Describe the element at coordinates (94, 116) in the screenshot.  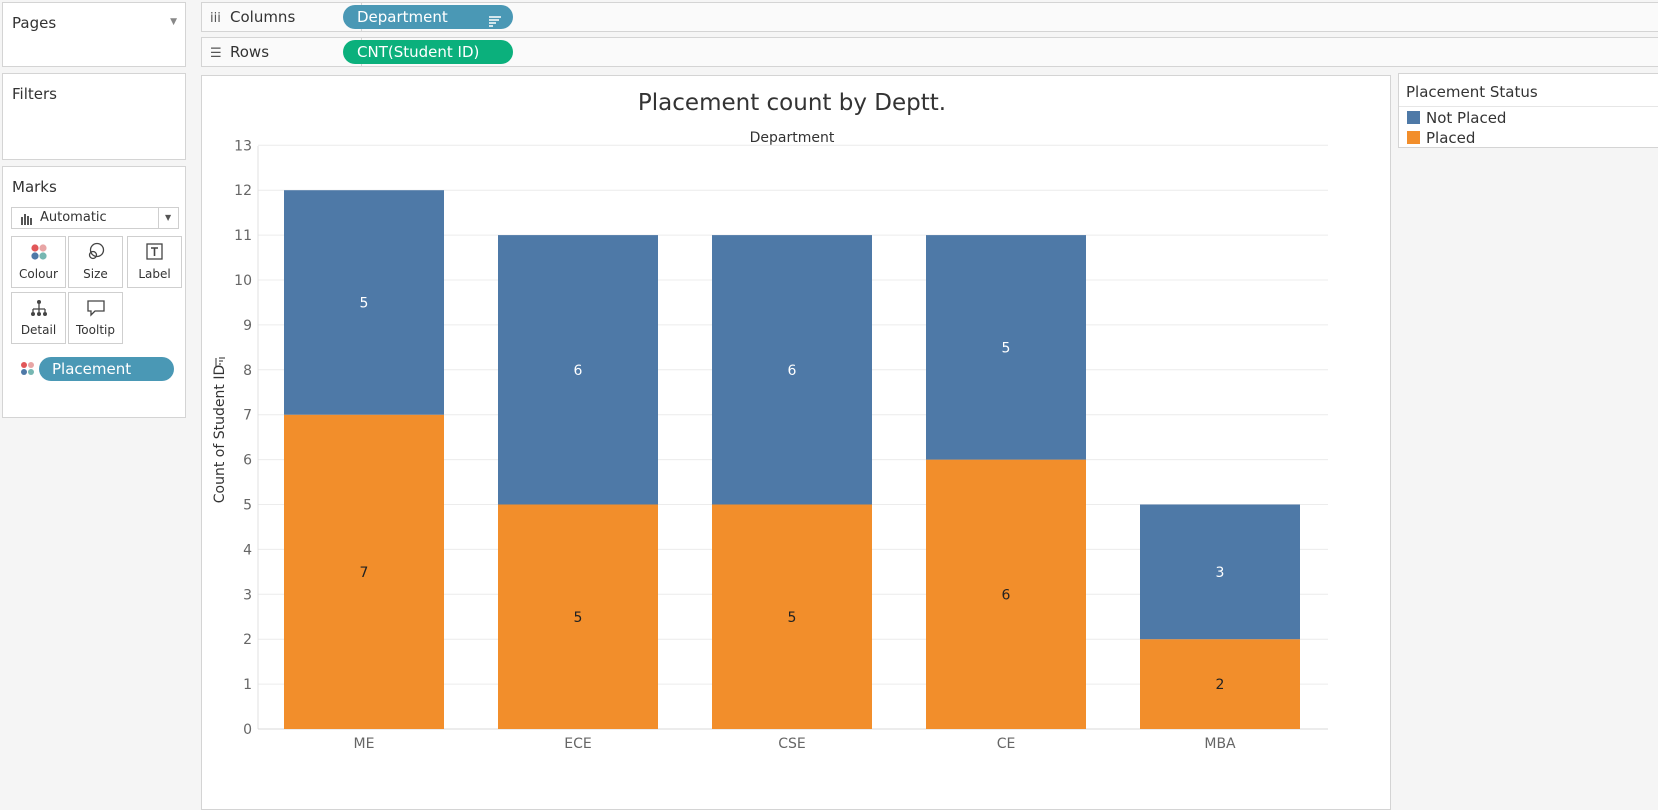
I see `filters-panel: Filters` at that location.